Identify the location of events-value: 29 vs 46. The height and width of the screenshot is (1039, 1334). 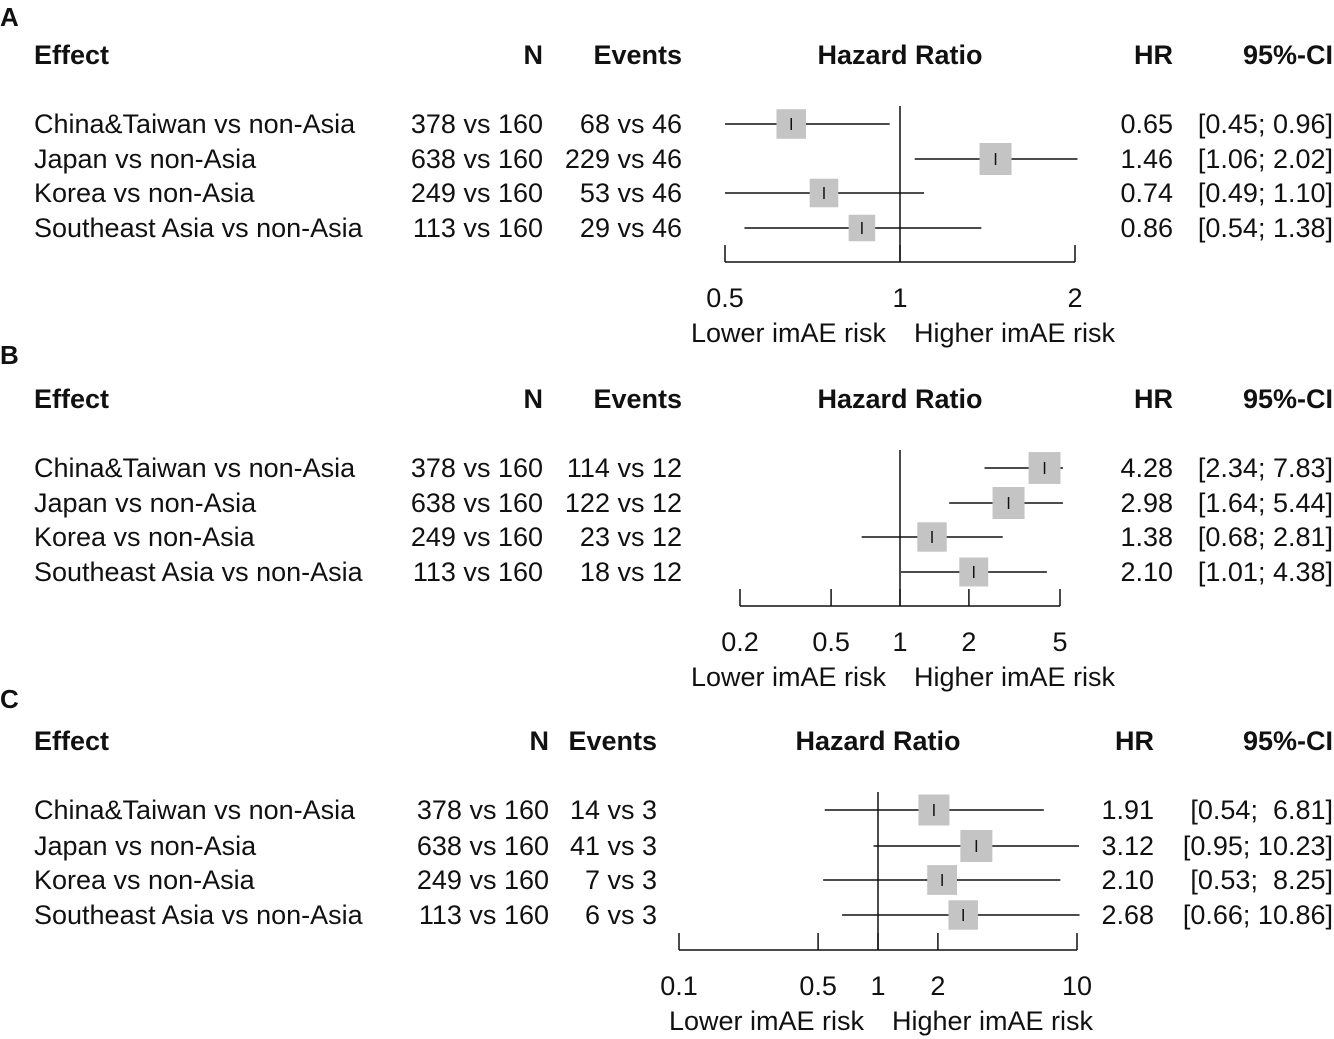
(631, 228).